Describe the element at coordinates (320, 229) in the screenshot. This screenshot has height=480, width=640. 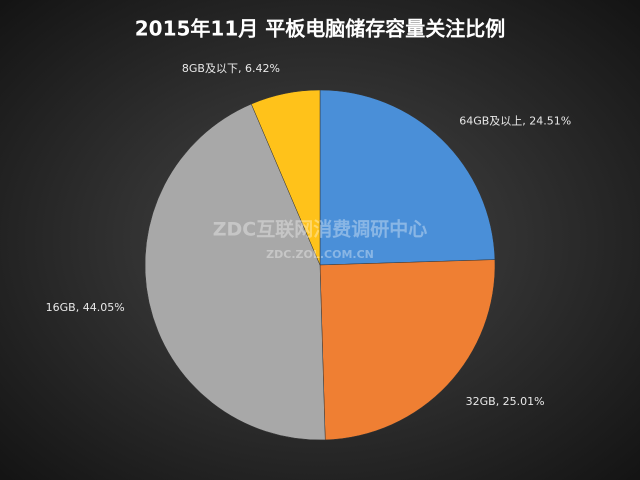
I see `watermark: ZDC互联网消费调研中心` at that location.